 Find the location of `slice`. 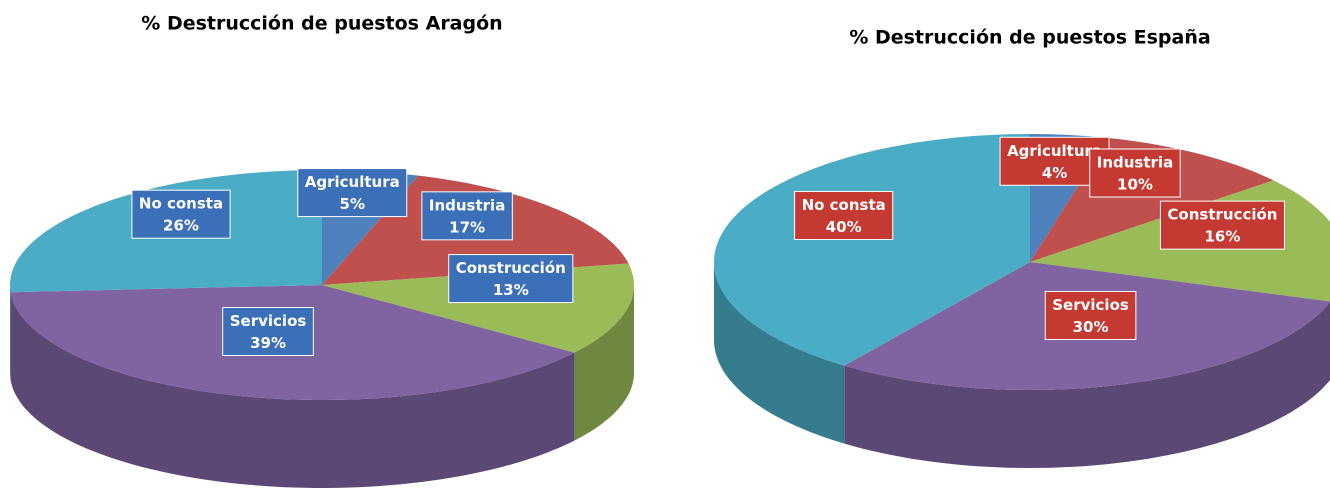

slice is located at coordinates (872, 250).